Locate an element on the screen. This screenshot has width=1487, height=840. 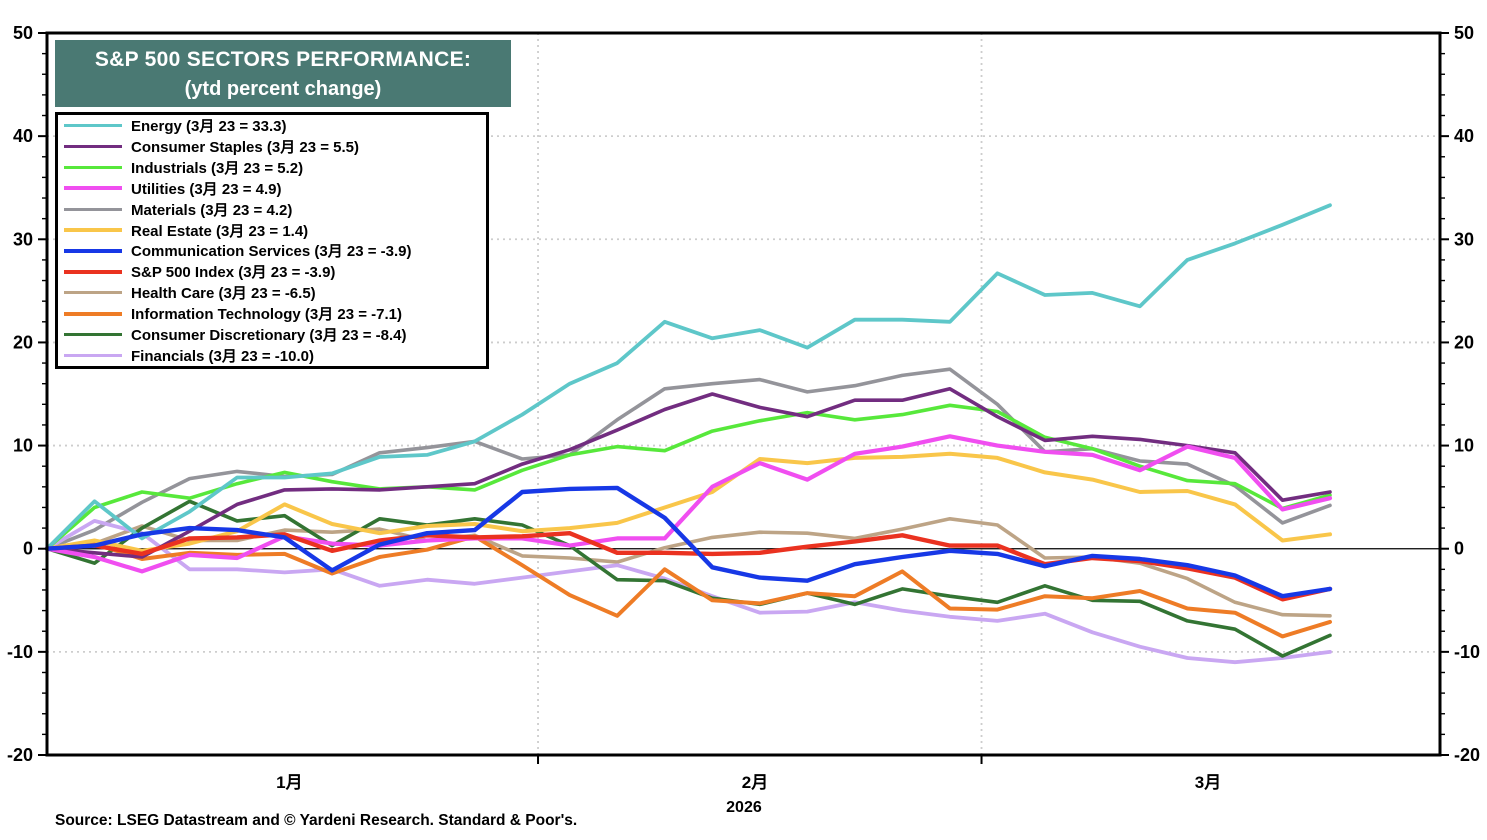
legend-item-materials: Materials (3月 23 = 4.2) is located at coordinates (272, 209).